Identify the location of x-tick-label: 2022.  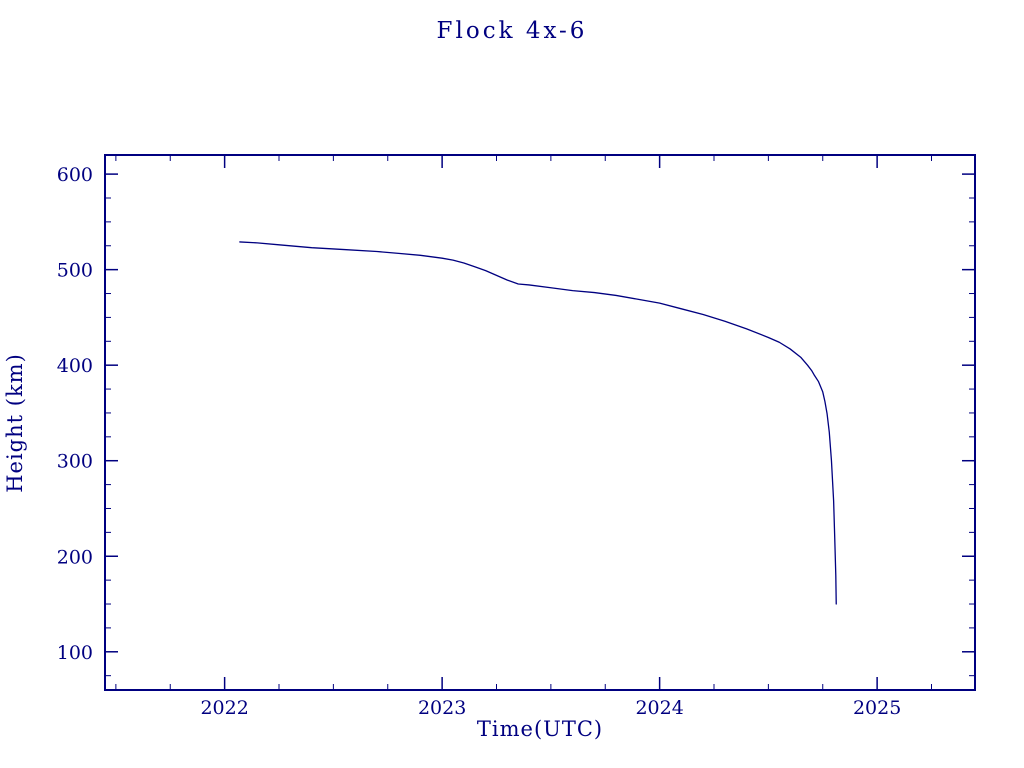
(224, 708).